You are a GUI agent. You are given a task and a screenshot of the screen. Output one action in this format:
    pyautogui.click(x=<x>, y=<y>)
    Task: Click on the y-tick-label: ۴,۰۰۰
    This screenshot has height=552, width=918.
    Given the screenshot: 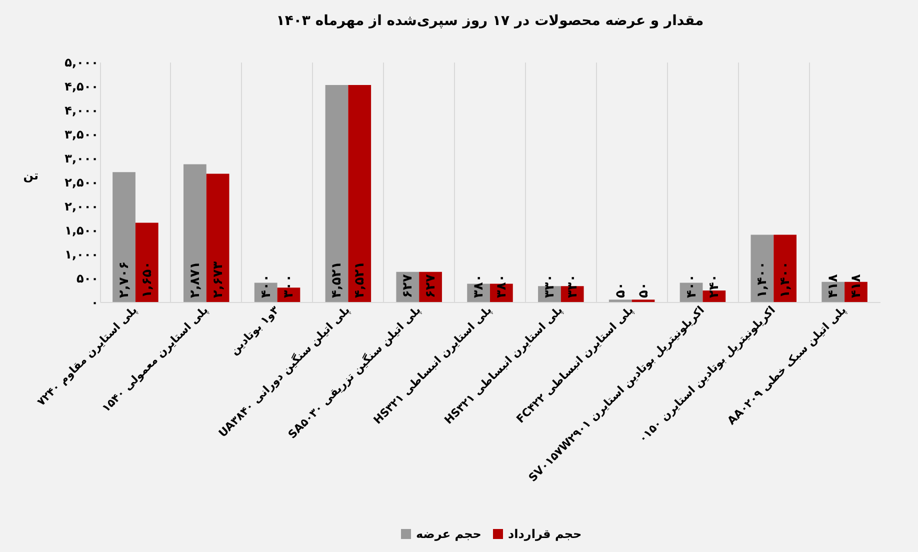 What is the action you would take?
    pyautogui.click(x=81, y=111)
    